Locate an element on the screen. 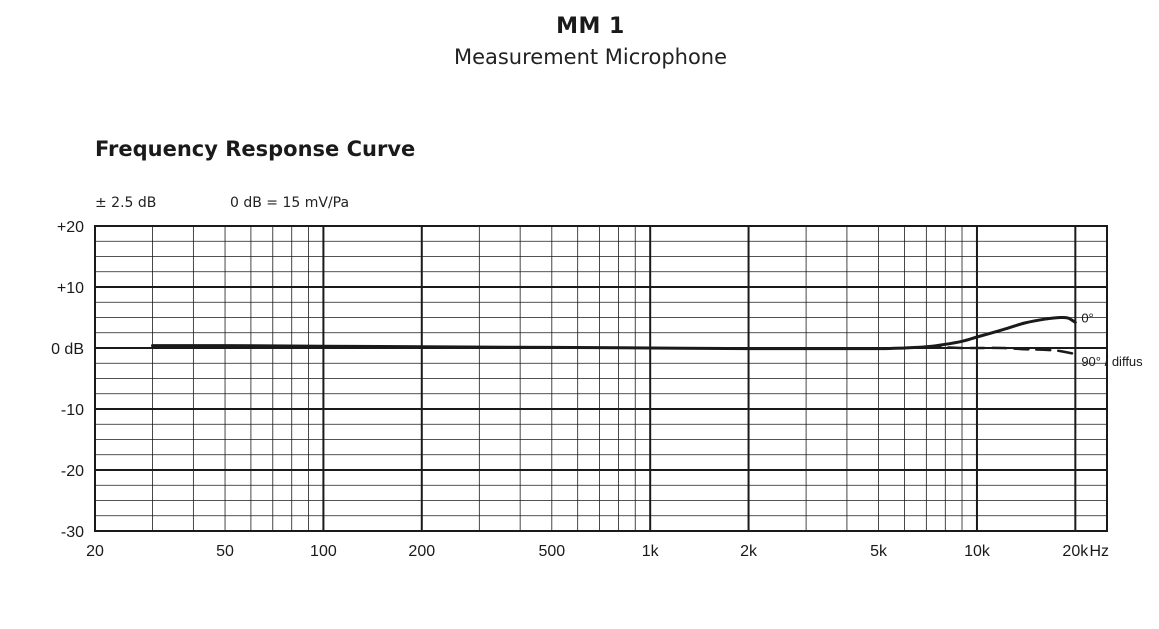 The image size is (1159, 629). x-tick-labels: 20 50 100 200 500 1k 2k 5k 10k 20k is located at coordinates (587, 551).